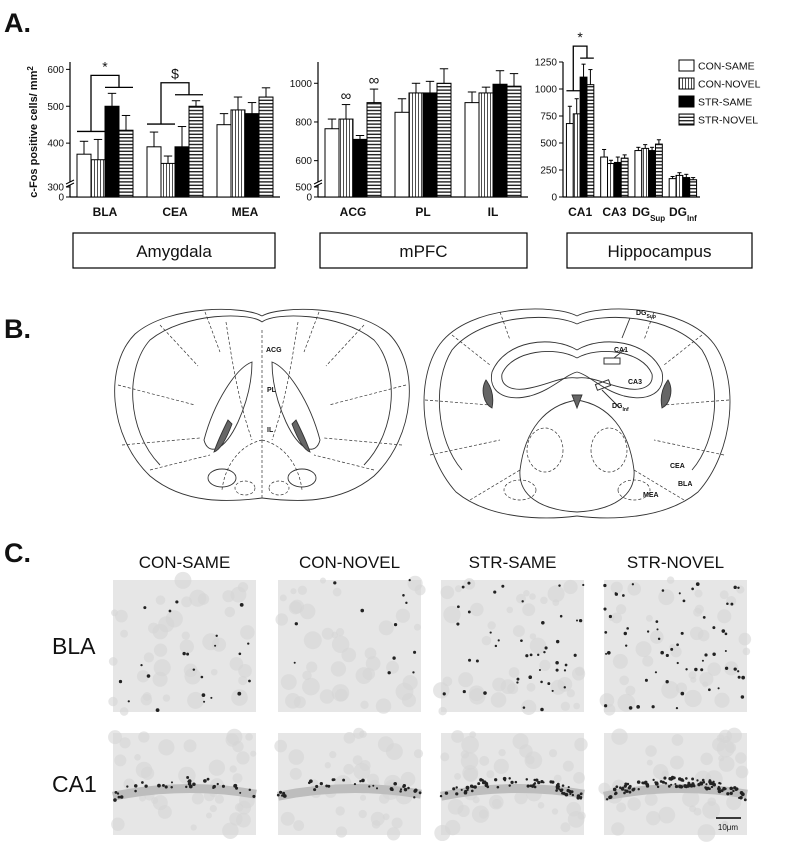 The height and width of the screenshot is (850, 800). What do you see at coordinates (74, 646) in the screenshot?
I see `row-label: BLA` at bounding box center [74, 646].